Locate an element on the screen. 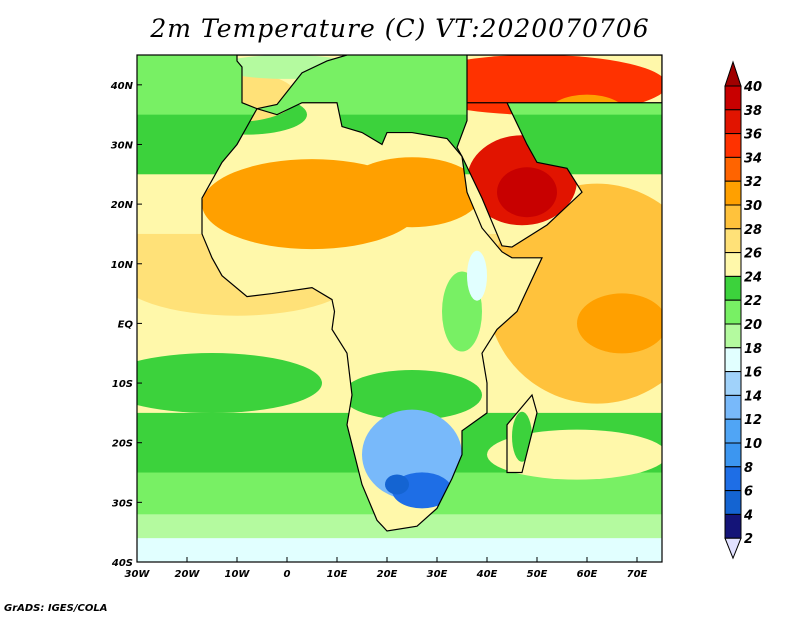 This screenshot has width=800, height=618. colorbar-label: 40 is located at coordinates (752, 87).